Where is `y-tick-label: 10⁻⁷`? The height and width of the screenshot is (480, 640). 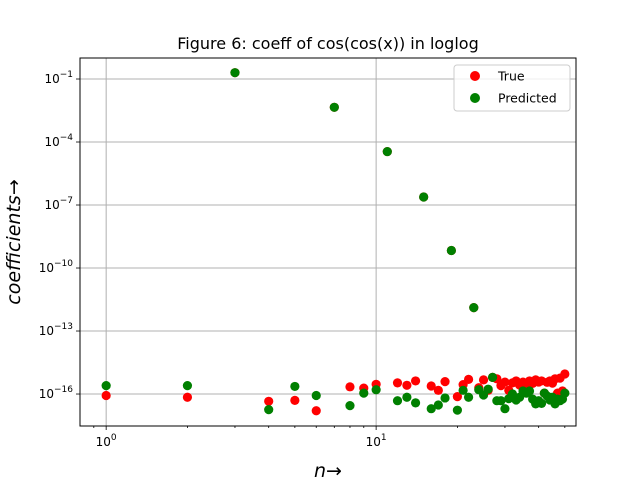
y-tick-label: 10⁻⁷ is located at coordinates (58, 204).